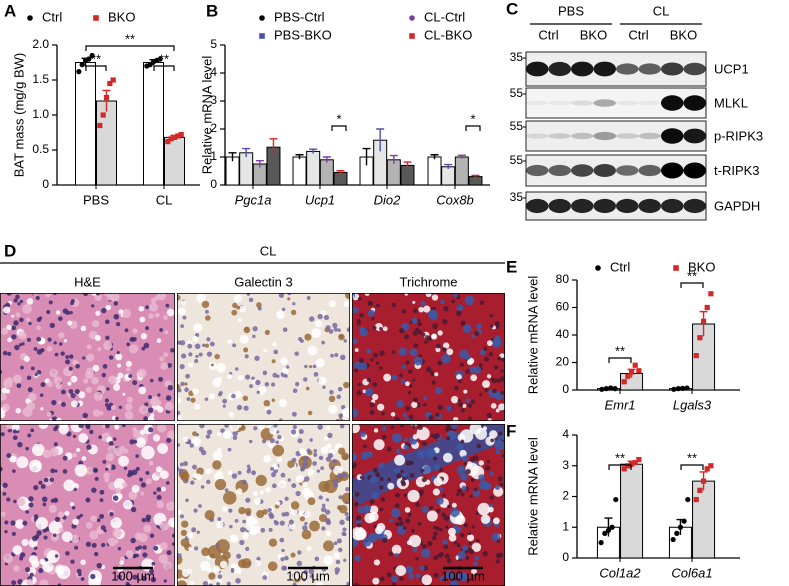  I want to click on mw-marker: 55, so click(517, 160).